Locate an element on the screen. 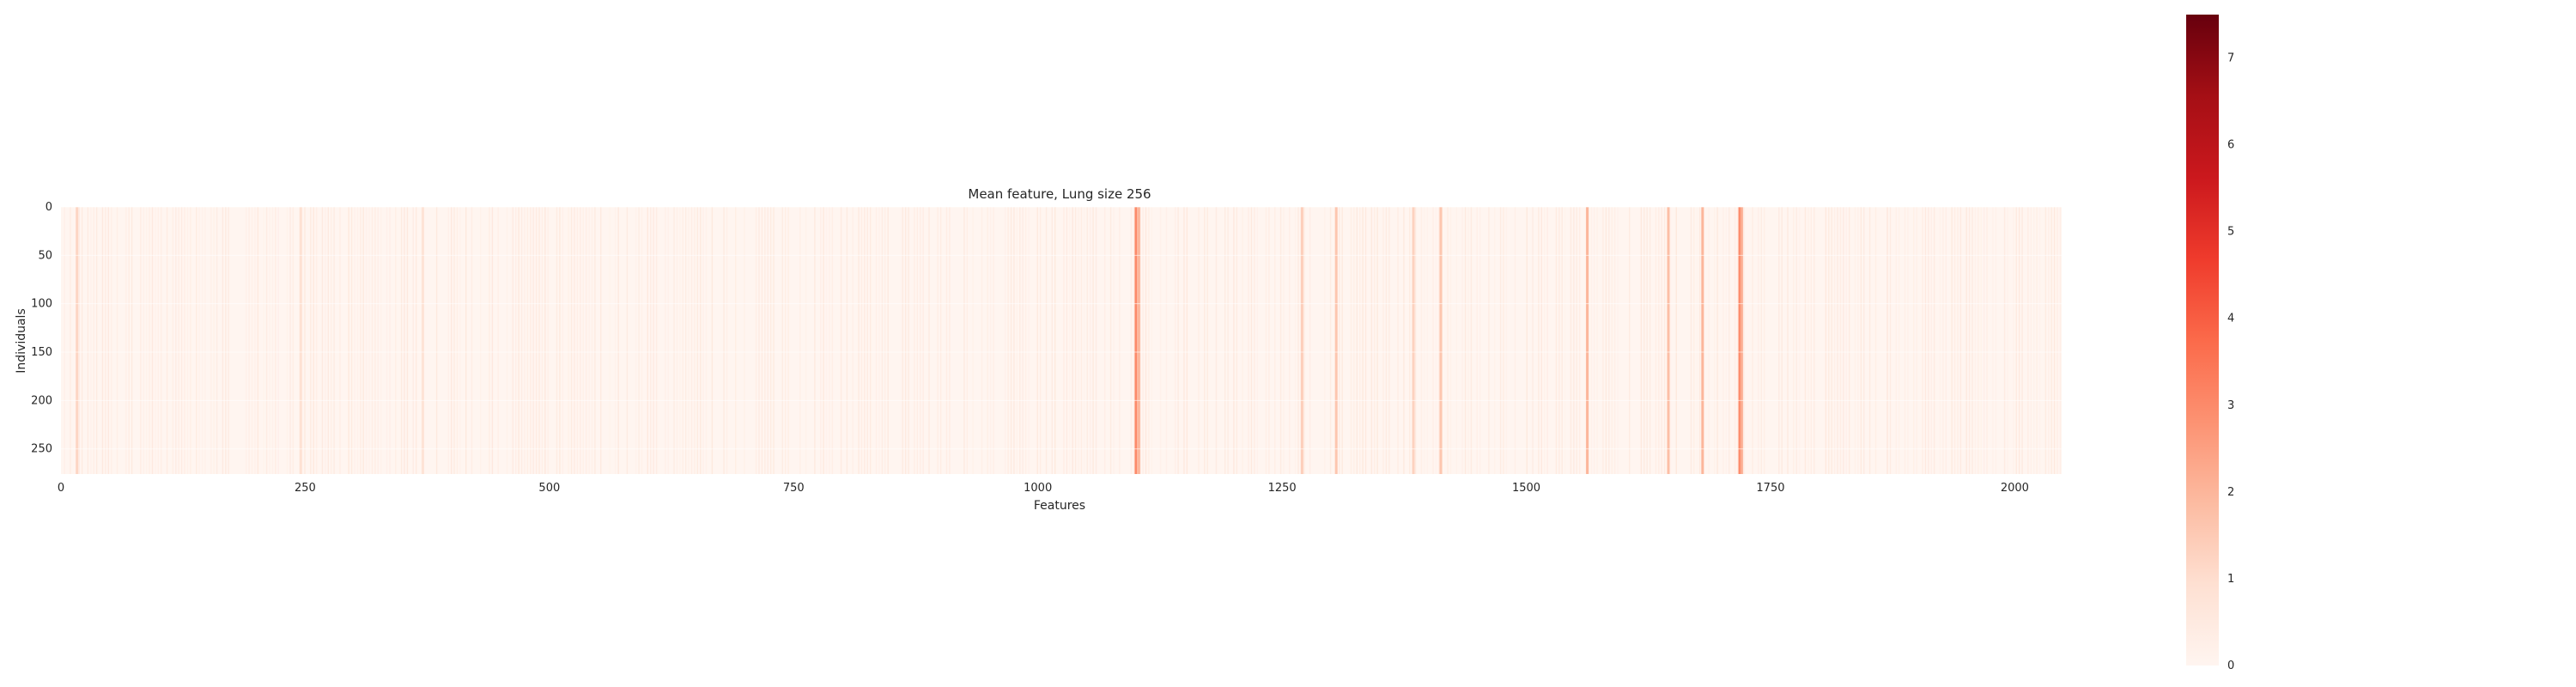 The width and height of the screenshot is (2576, 687). x-tick-label: 1000 is located at coordinates (1038, 488).